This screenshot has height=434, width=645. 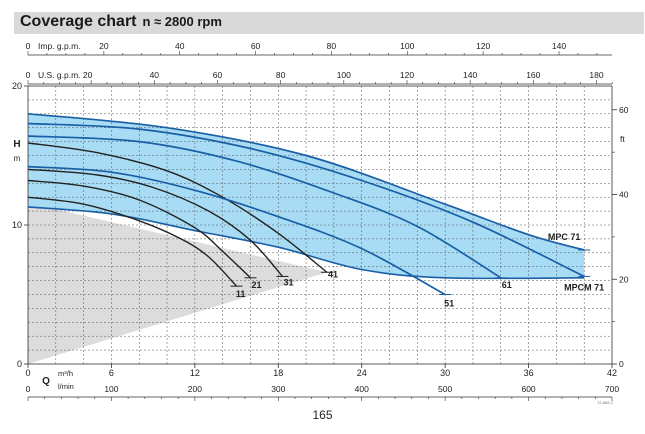 What do you see at coordinates (322, 415) in the screenshot?
I see `page-number: 165` at bounding box center [322, 415].